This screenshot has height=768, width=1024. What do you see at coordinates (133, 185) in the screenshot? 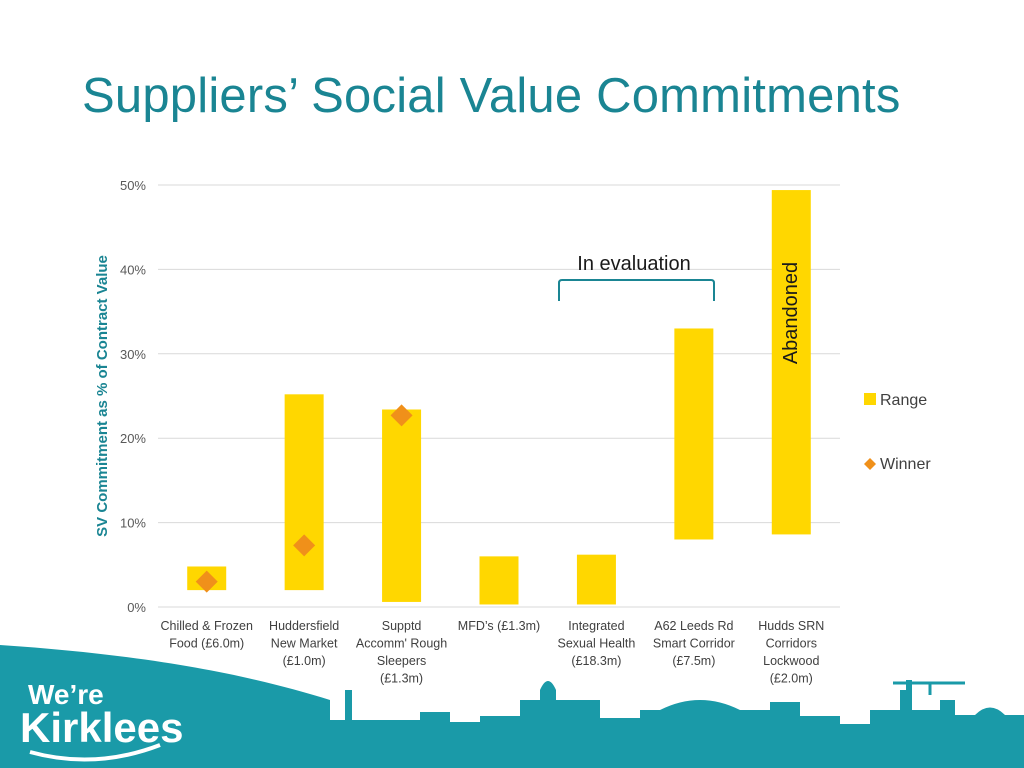
I see `y-tick-label: 50%` at bounding box center [133, 185].